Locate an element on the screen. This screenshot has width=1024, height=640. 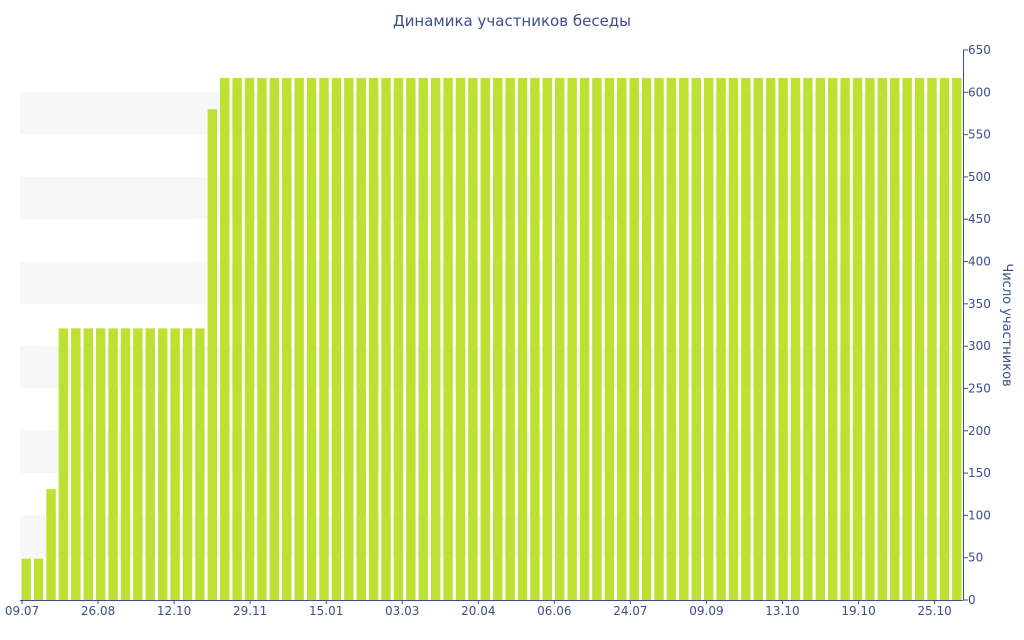
x-tick-label: 20.04 is located at coordinates (478, 611).